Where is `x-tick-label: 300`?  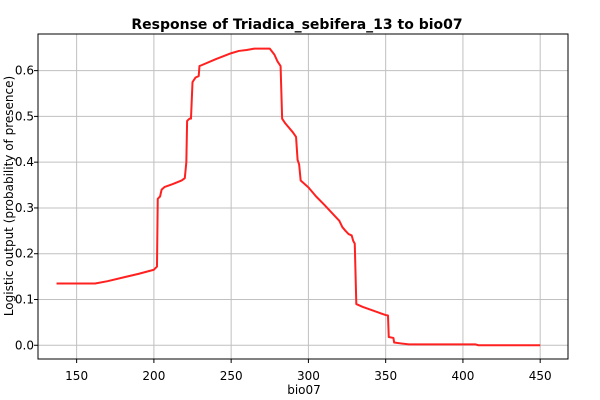
x-tick-label: 300 is located at coordinates (308, 376).